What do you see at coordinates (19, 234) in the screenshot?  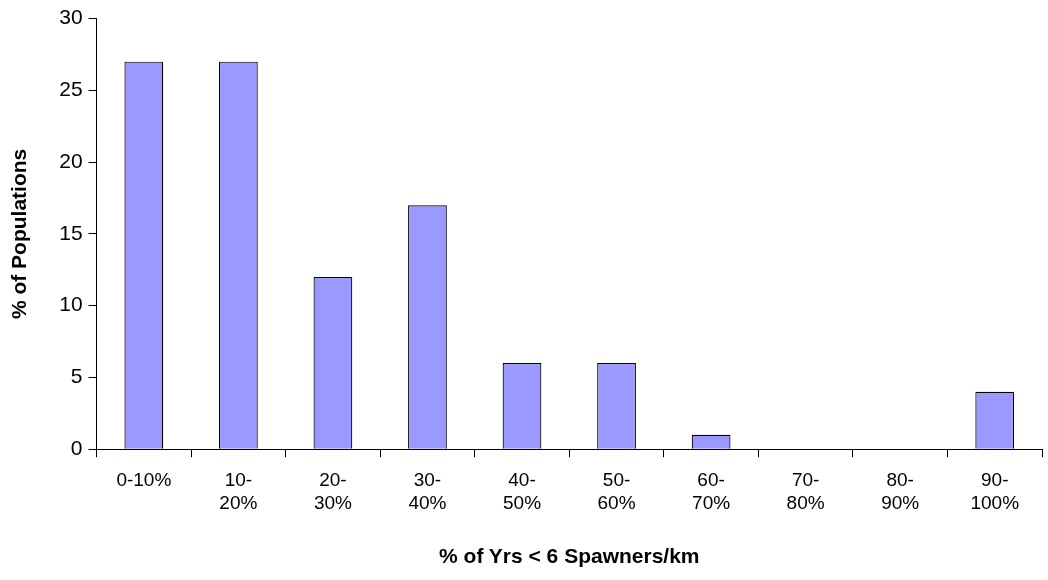 I see `y-axis-title: % of Populations` at bounding box center [19, 234].